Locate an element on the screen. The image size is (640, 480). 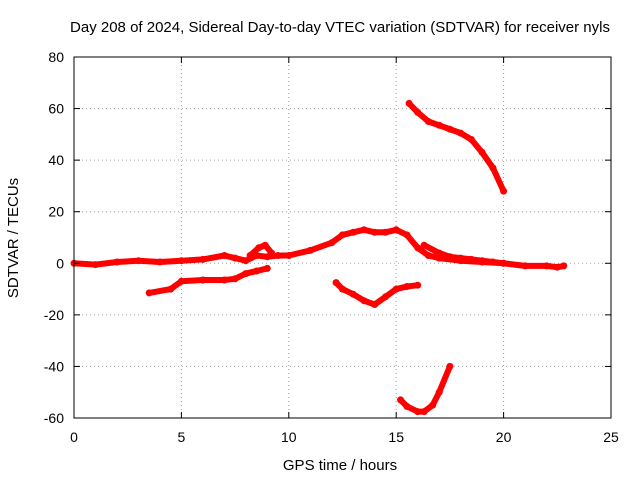
series-arc-low-bottom is located at coordinates (425, 389).